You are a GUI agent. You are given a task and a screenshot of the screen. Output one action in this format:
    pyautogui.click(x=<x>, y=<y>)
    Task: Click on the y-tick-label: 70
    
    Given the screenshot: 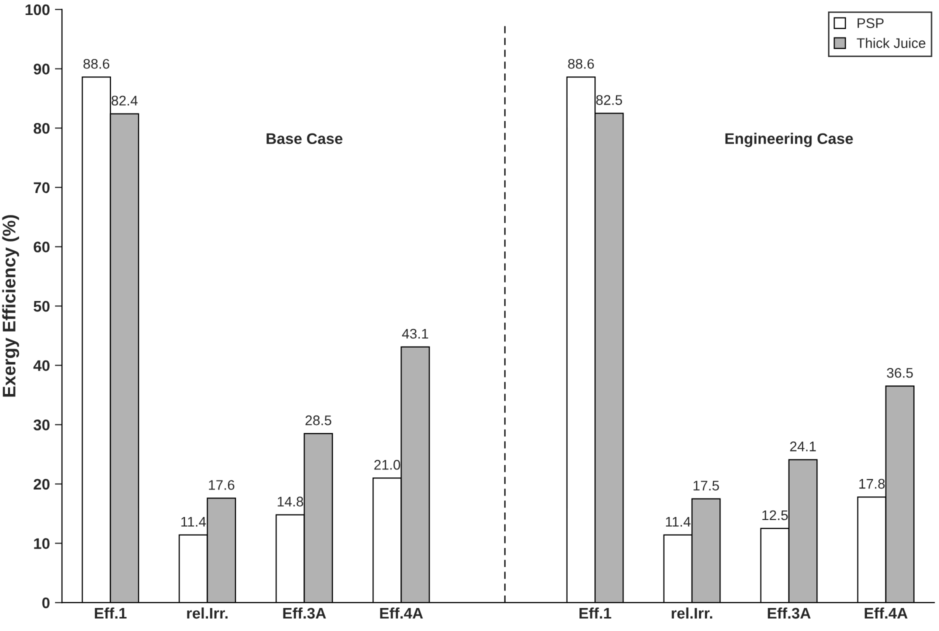 What is the action you would take?
    pyautogui.click(x=42, y=188)
    